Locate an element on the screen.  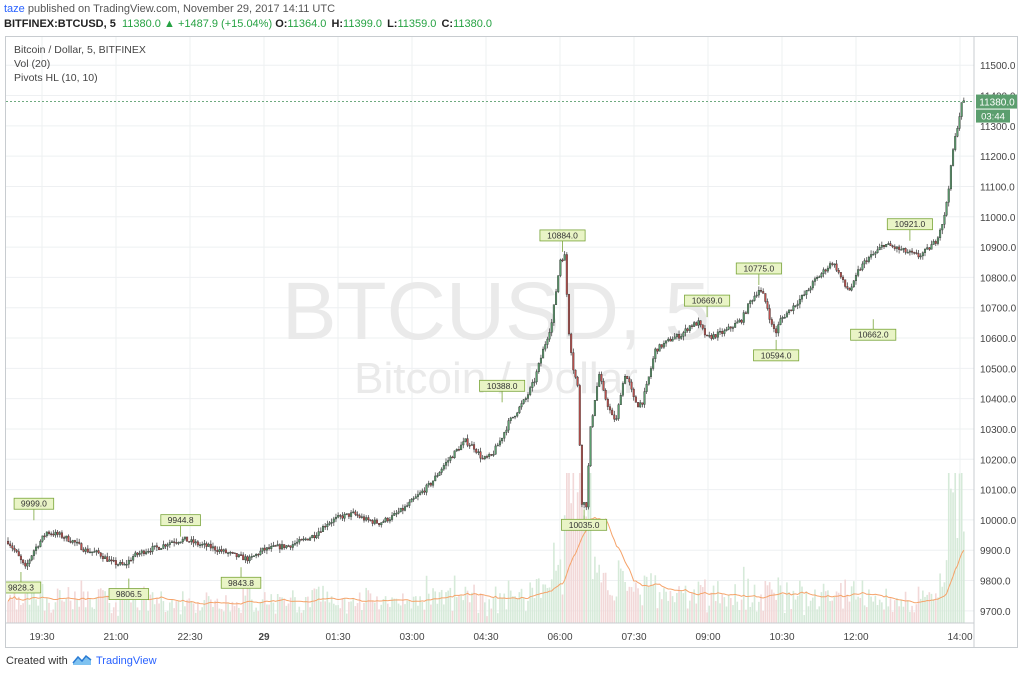
last-price-marker: 11380.0 03:44 is located at coordinates (511, 108).